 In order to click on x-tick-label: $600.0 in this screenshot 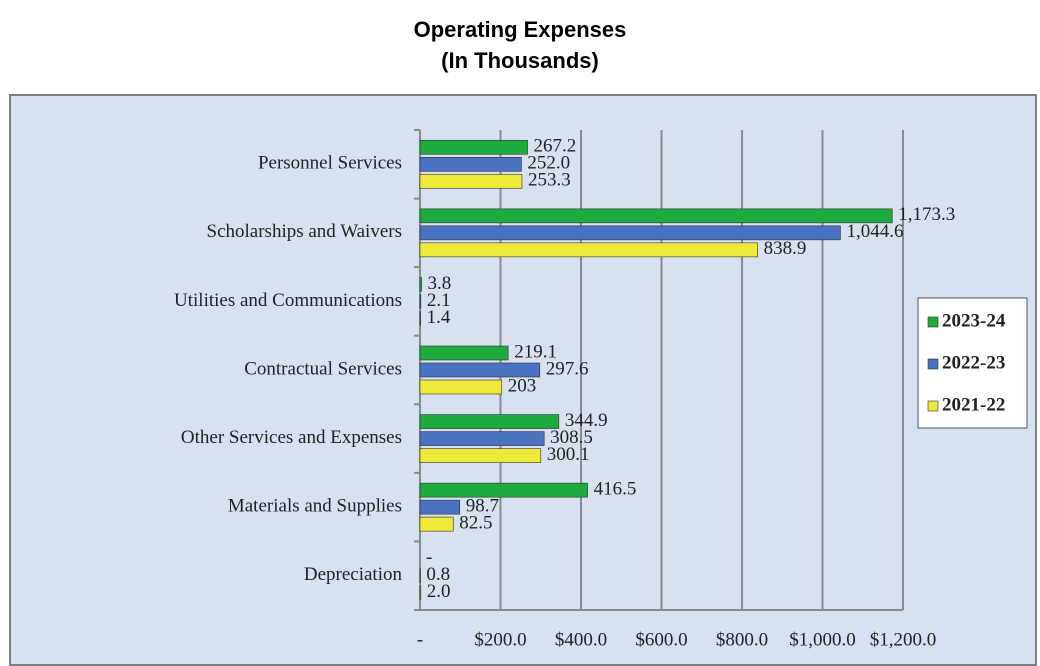, I will do `click(661, 639)`.